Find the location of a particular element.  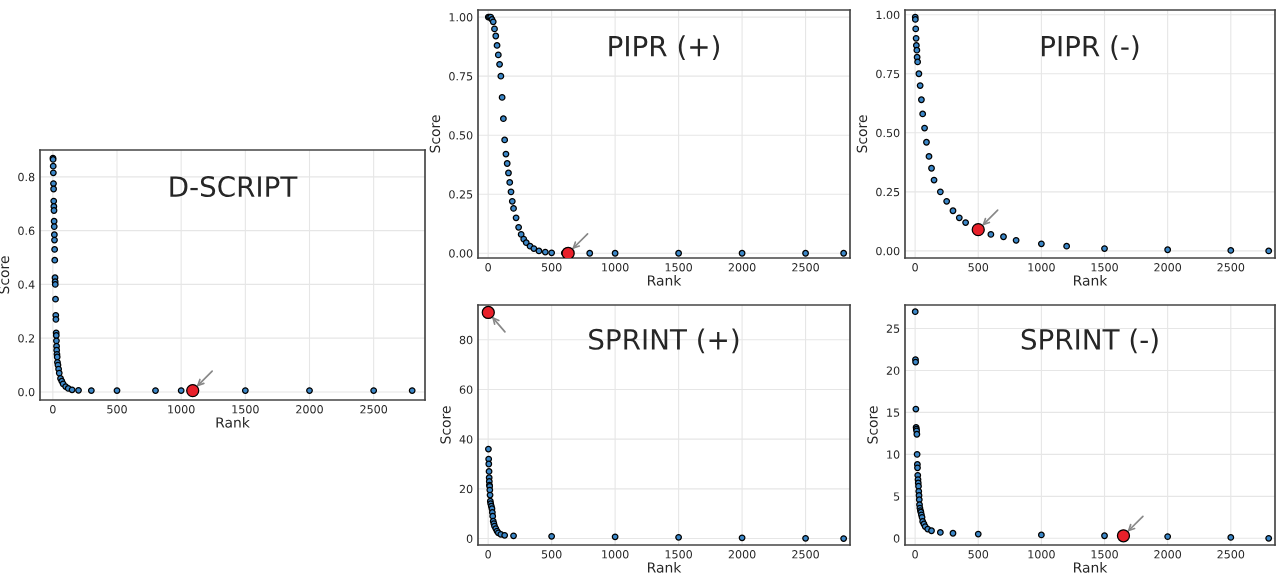

text: D-SCRIPT is located at coordinates (234, 187).